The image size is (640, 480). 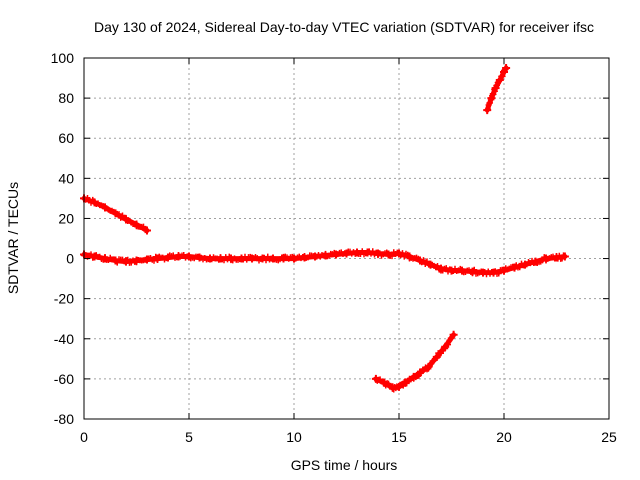 What do you see at coordinates (324, 263) in the screenshot?
I see `series-main-band` at bounding box center [324, 263].